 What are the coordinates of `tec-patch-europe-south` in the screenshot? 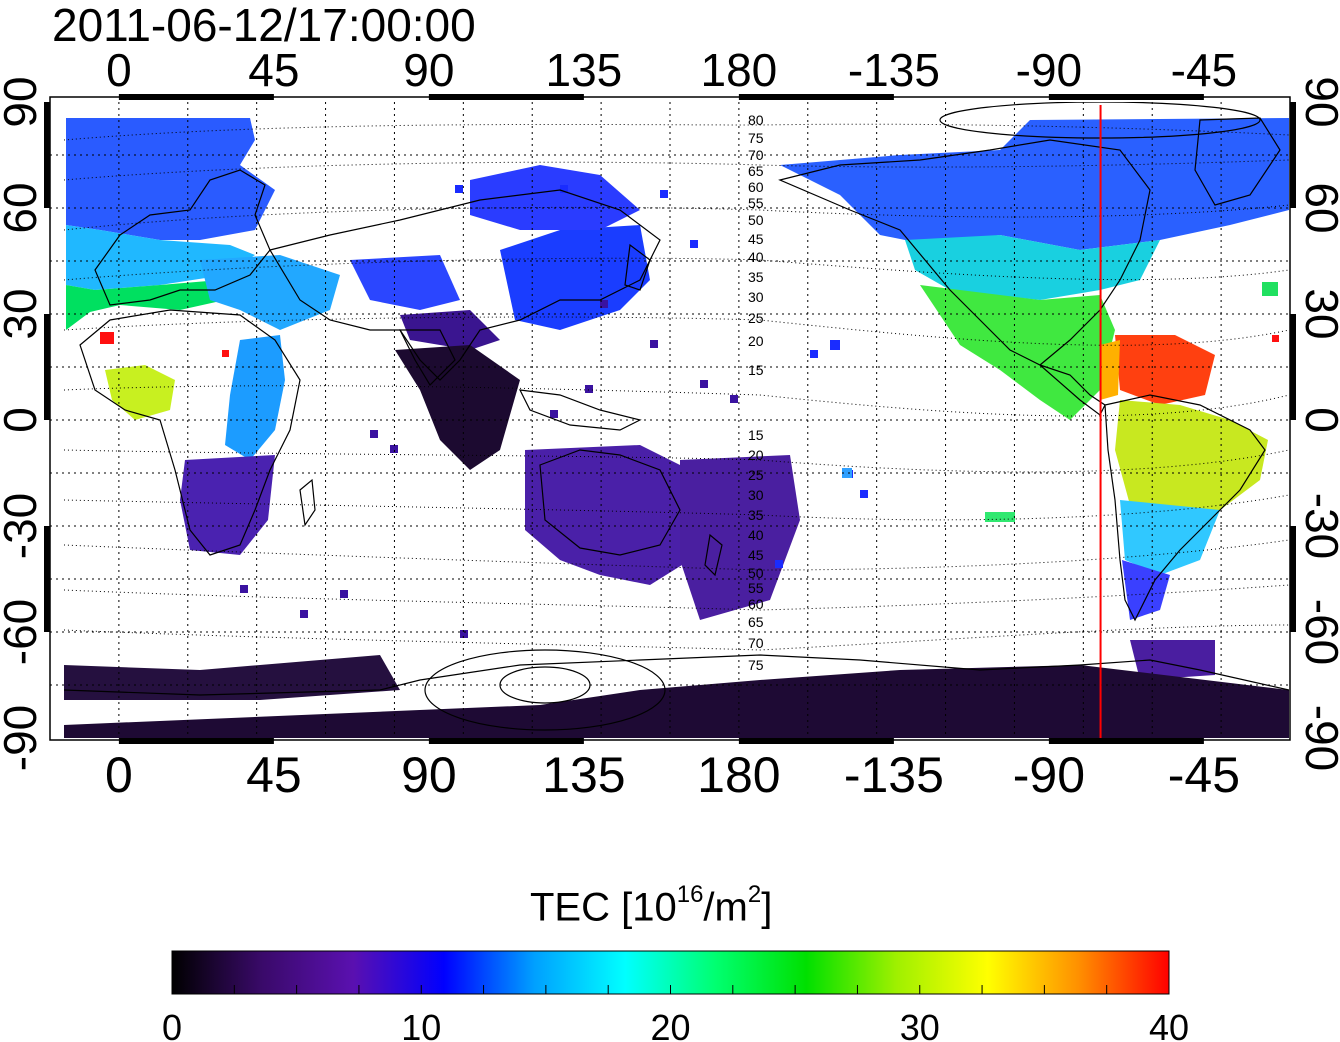 It's located at (145, 305).